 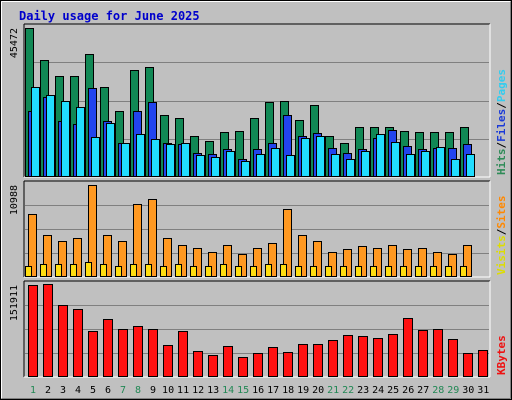 What do you see at coordinates (63, 390) in the screenshot?
I see `x-tick-label: 3` at bounding box center [63, 390].